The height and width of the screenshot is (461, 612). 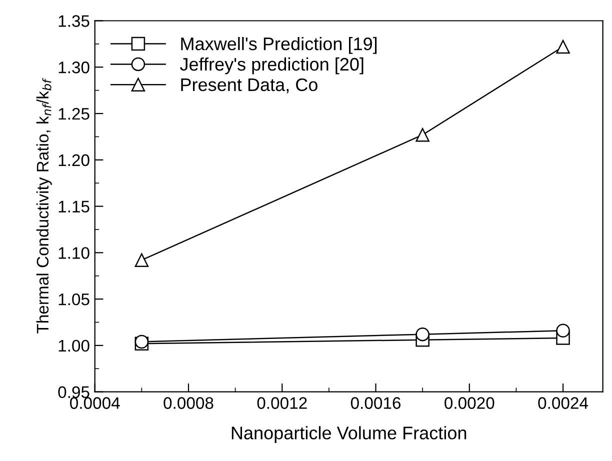 What do you see at coordinates (349, 434) in the screenshot?
I see `x-axis-title: Nanoparticle Volume Fraction` at bounding box center [349, 434].